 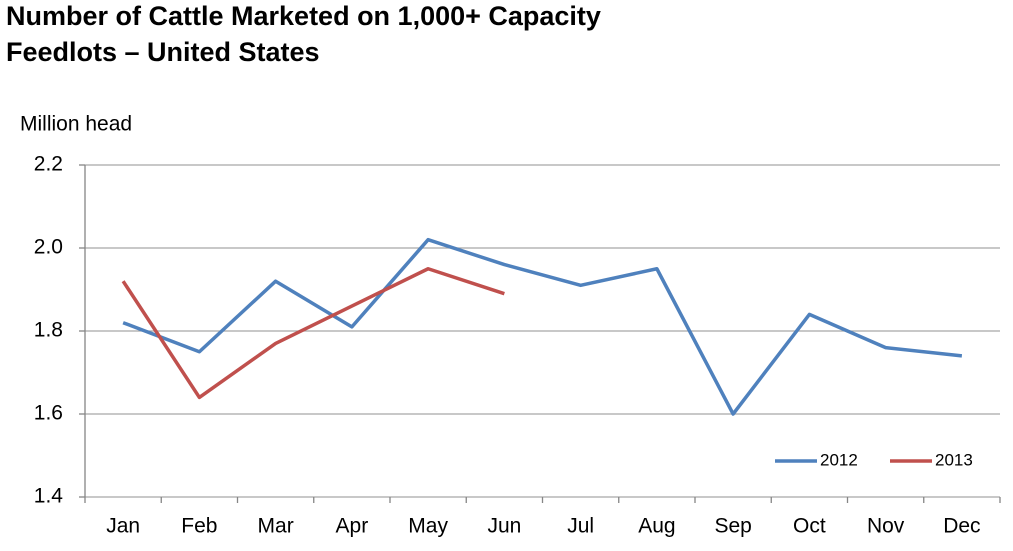 I want to click on x-tick-label: May, so click(x=428, y=526).